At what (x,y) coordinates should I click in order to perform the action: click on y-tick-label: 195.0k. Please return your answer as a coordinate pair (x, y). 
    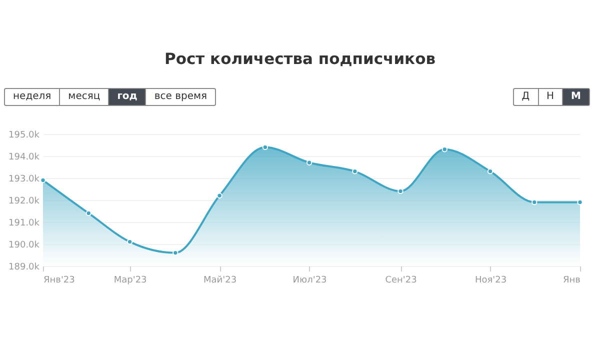
    Looking at the image, I should click on (24, 135).